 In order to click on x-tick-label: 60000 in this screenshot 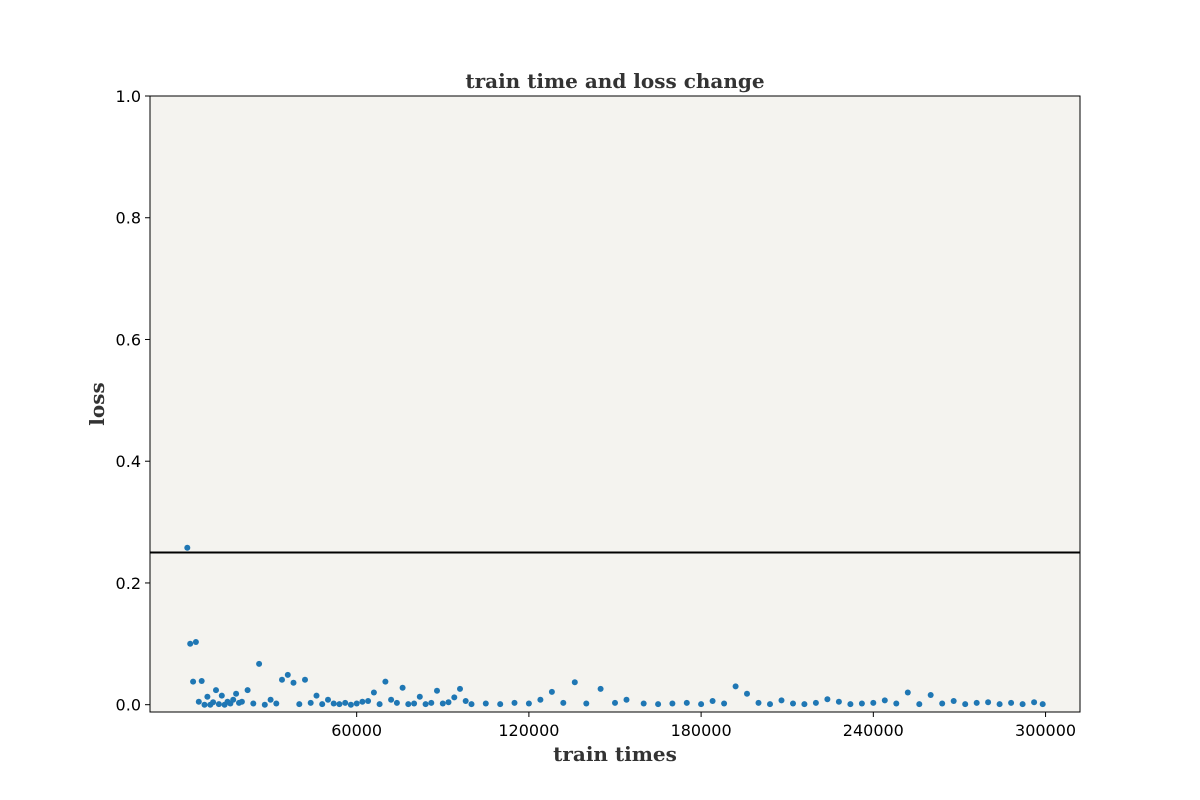, I will do `click(356, 730)`.